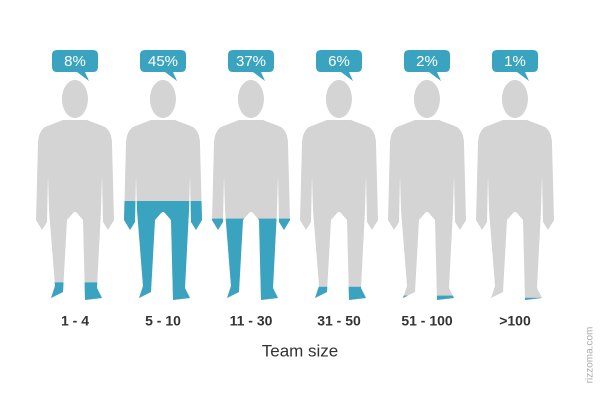 Image resolution: width=600 pixels, height=400 pixels. What do you see at coordinates (590, 355) in the screenshot?
I see `watermark: rizzoma.com` at bounding box center [590, 355].